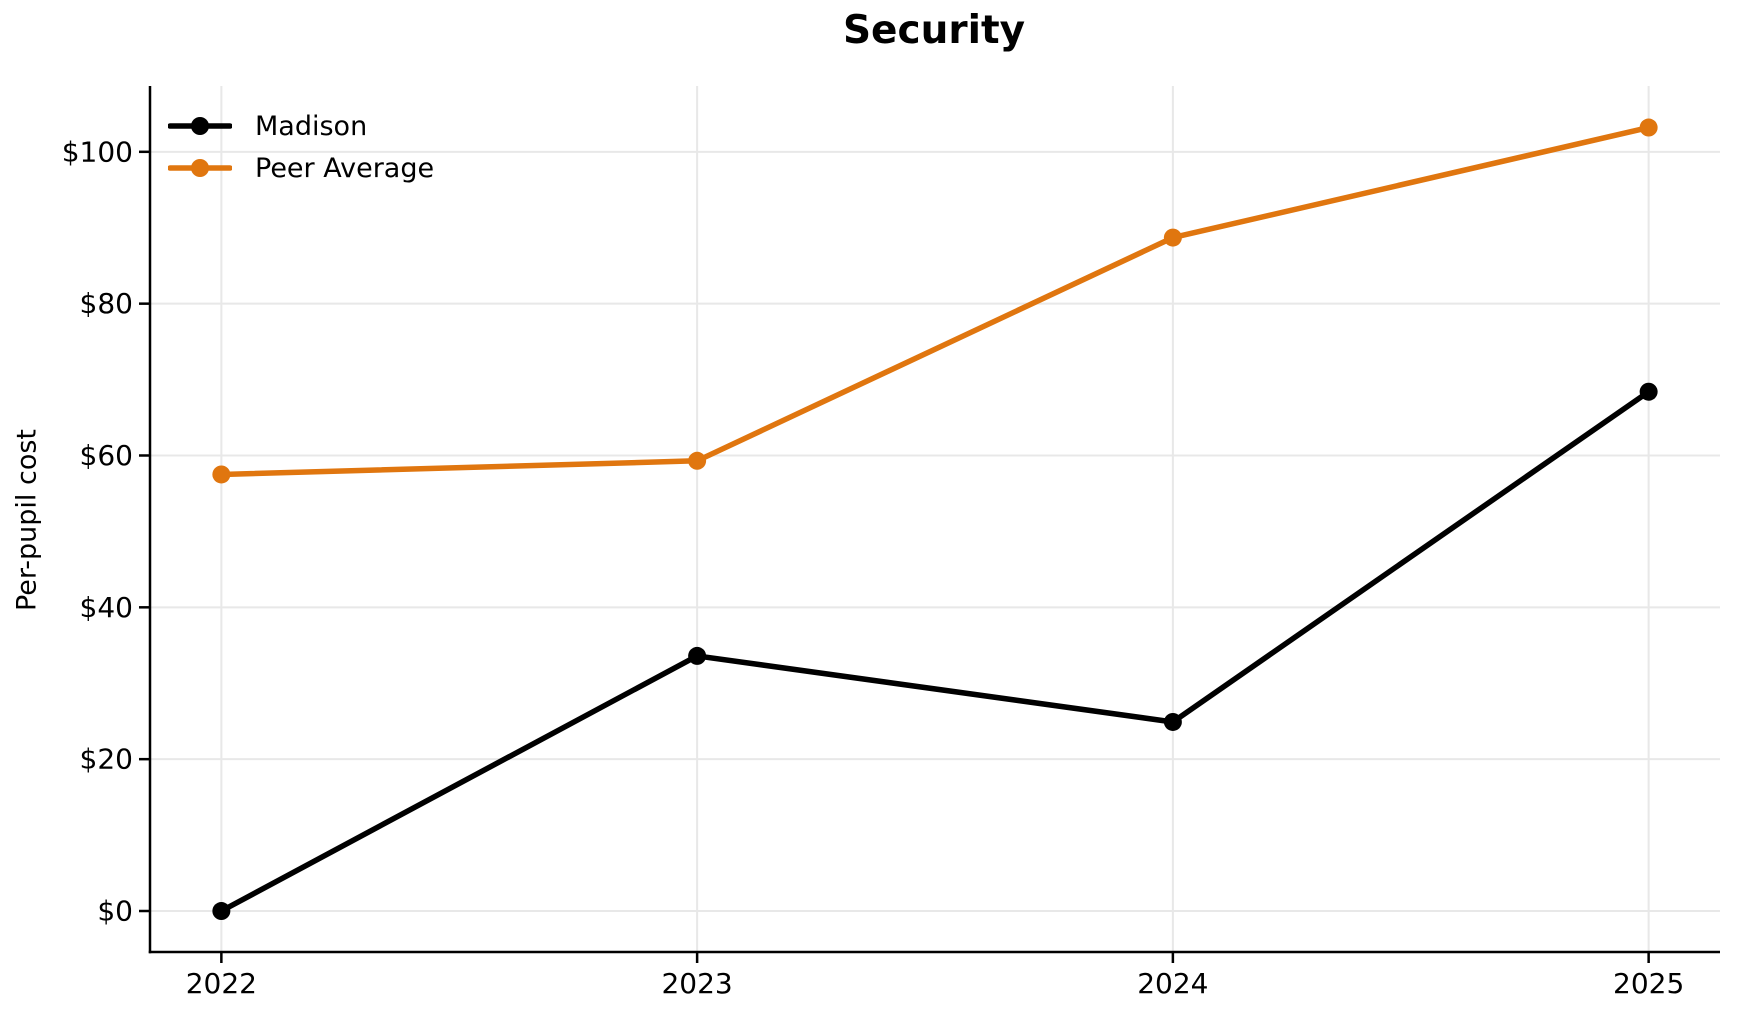 The height and width of the screenshot is (1019, 1739). I want to click on legend-label-peer-average: Peer Average, so click(345, 168).